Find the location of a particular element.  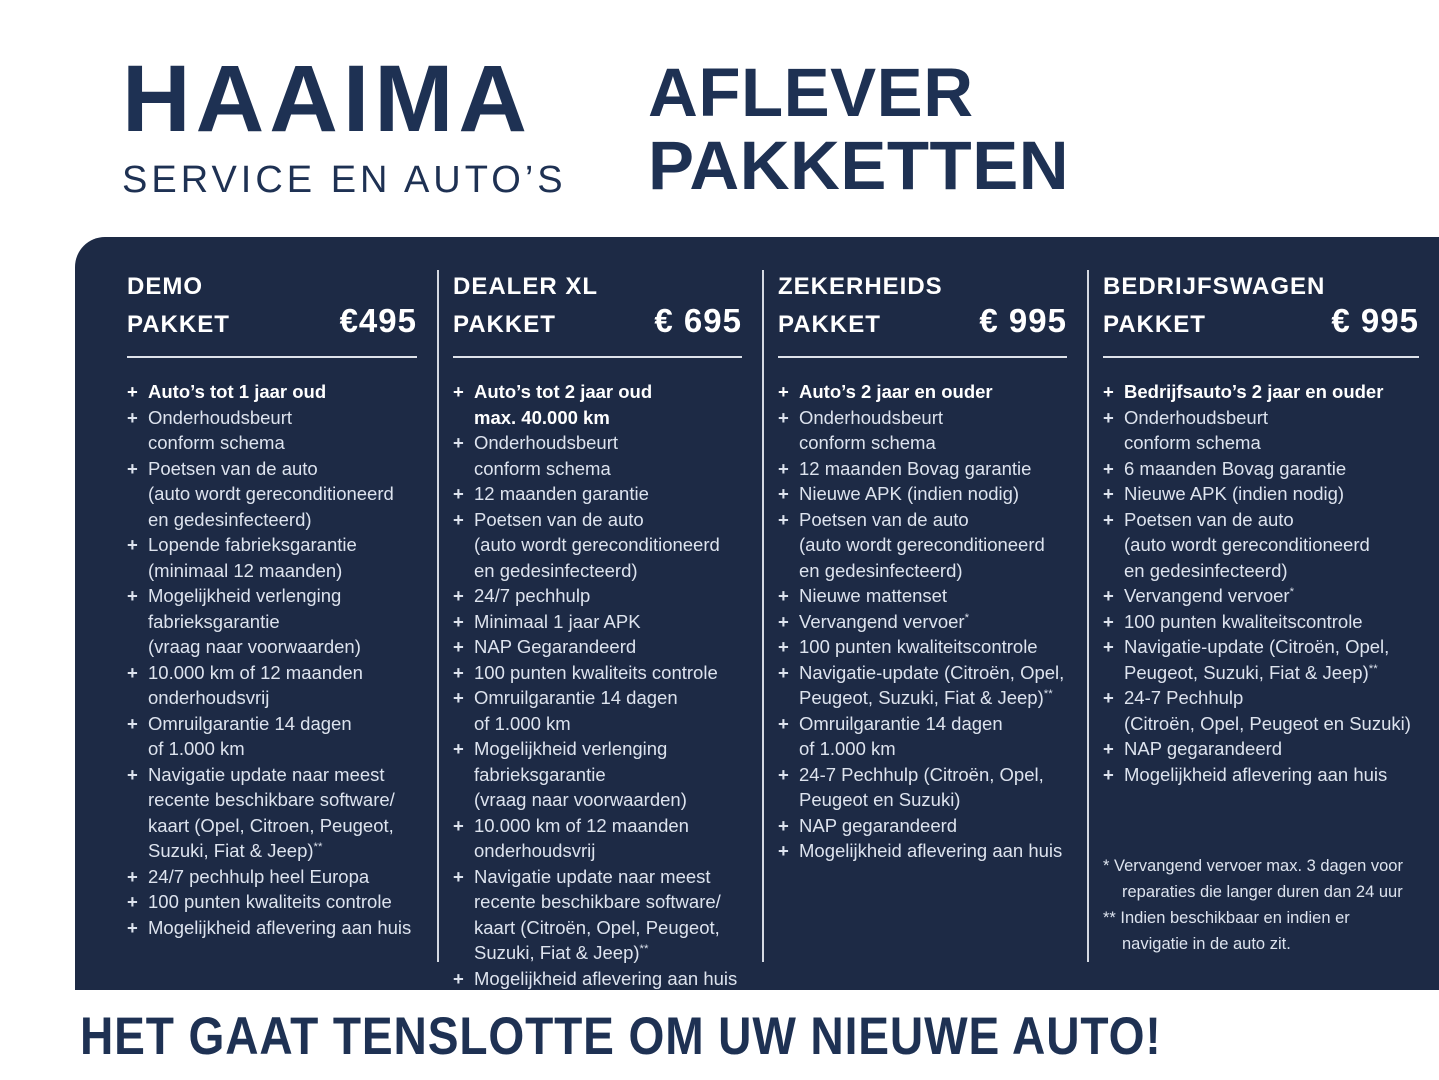

package-header: DEALER XL PAKKET € 695 is located at coordinates (597, 315).